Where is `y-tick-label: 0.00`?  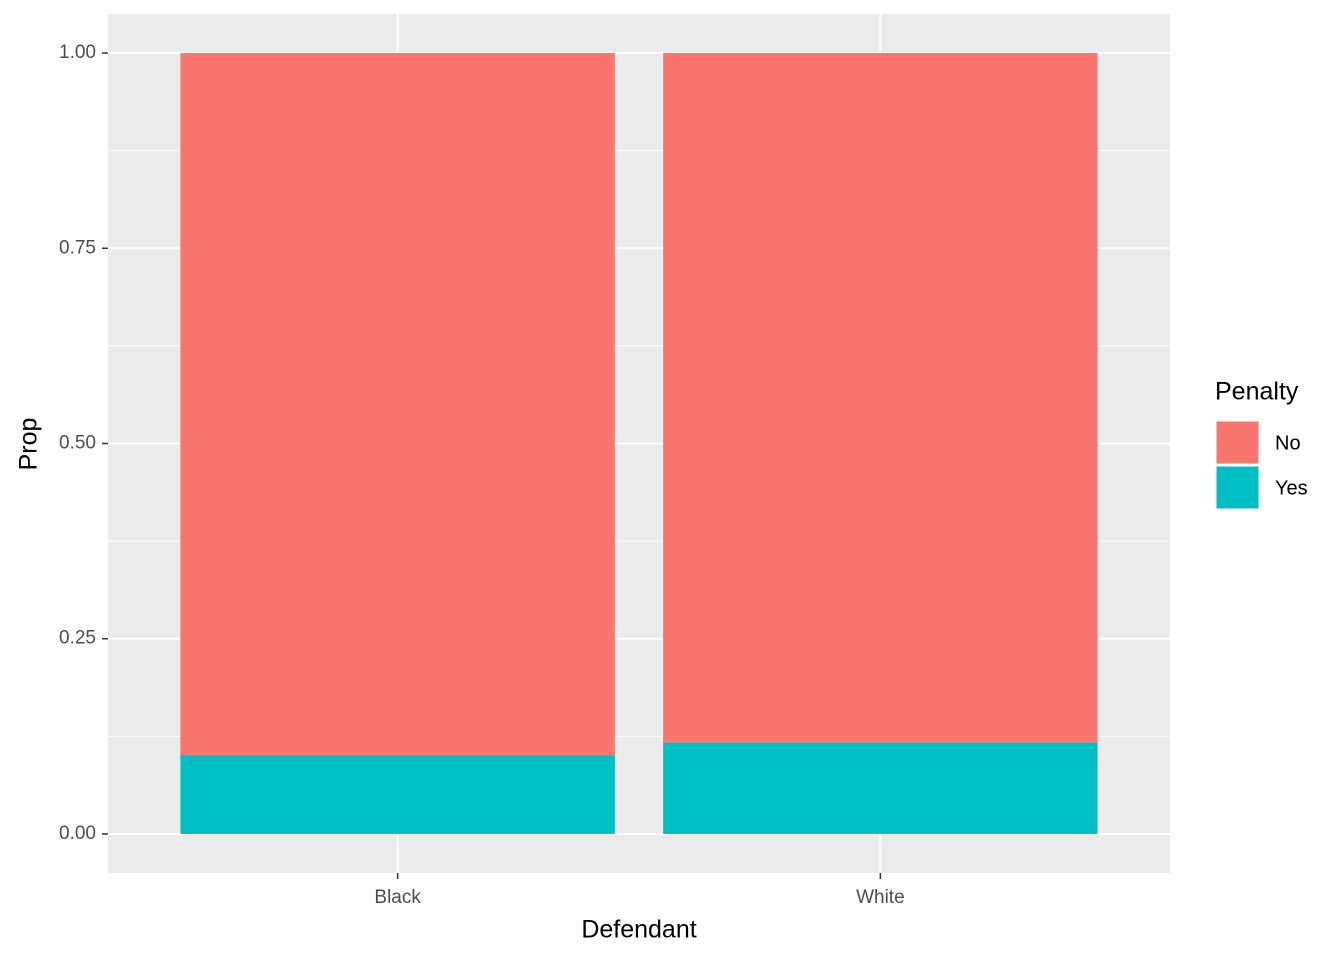 y-tick-label: 0.00 is located at coordinates (77, 833).